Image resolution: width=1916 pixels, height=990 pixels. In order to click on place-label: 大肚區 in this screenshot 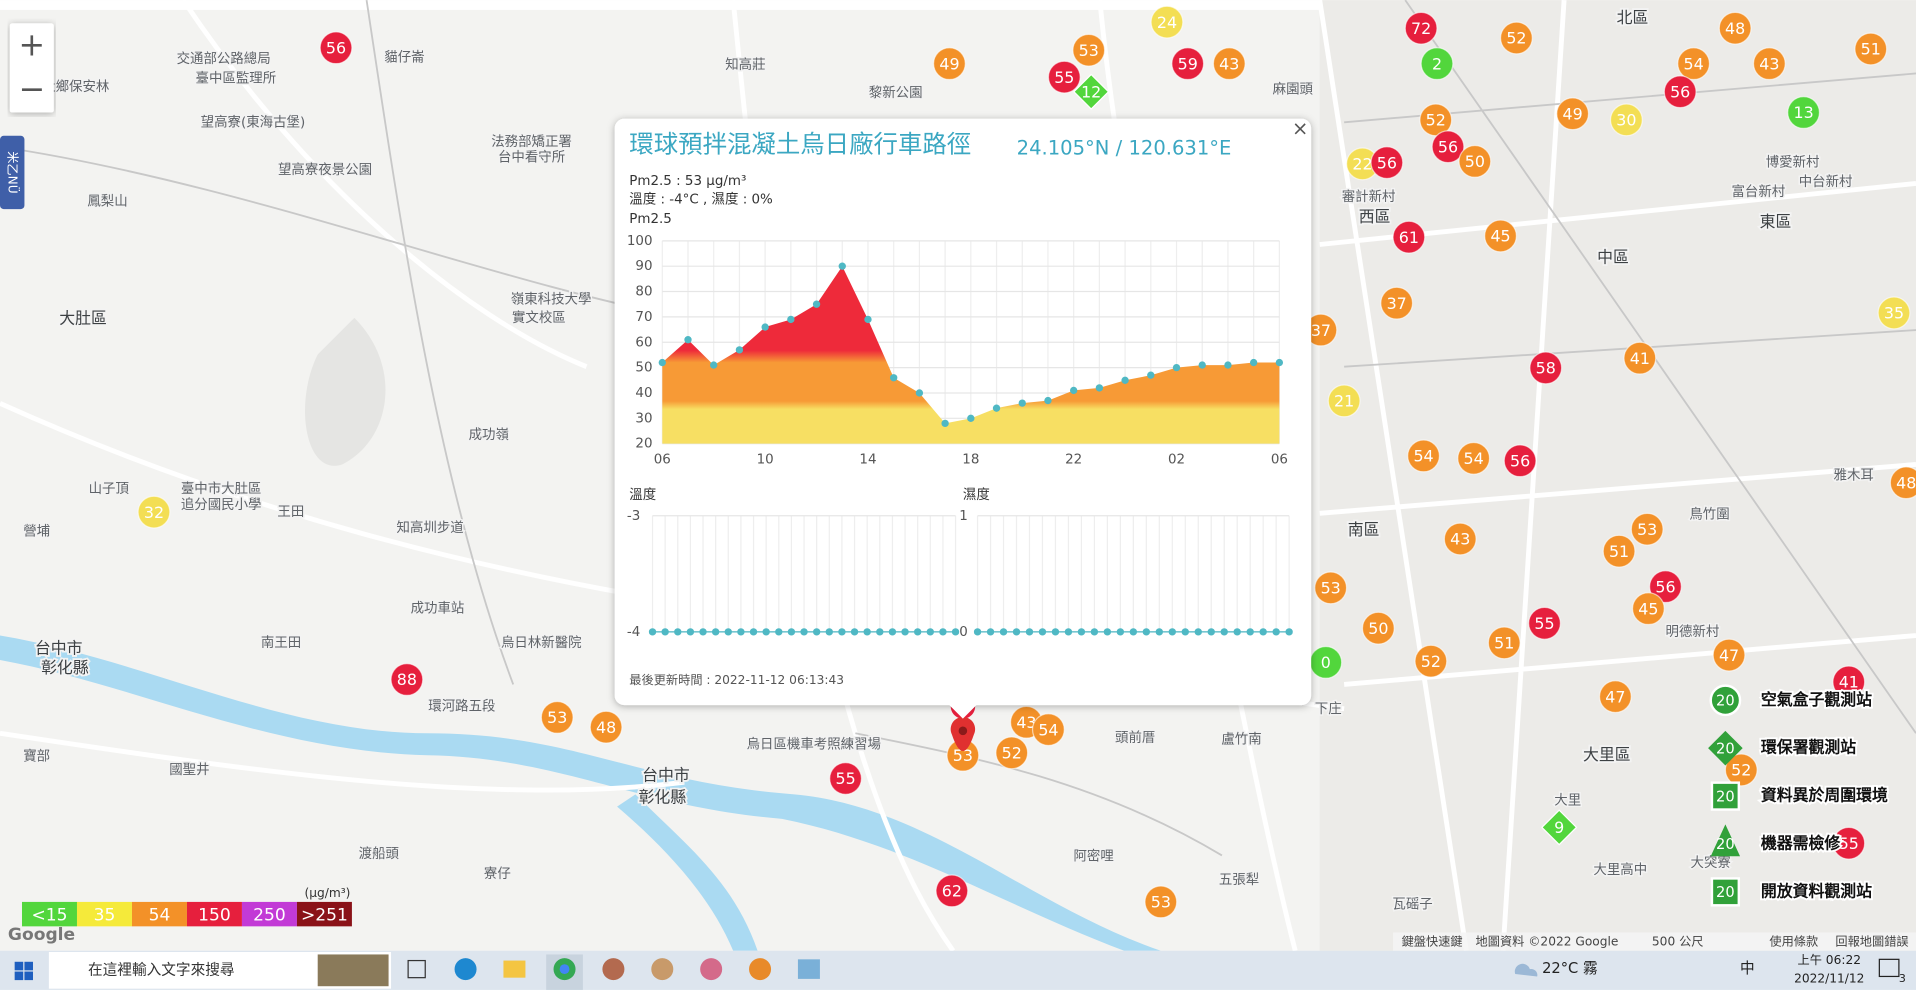, I will do `click(83, 318)`.